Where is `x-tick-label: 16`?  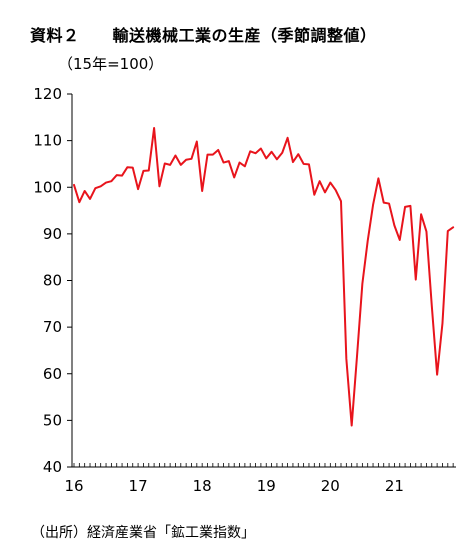
x-tick-label: 16 is located at coordinates (73, 486).